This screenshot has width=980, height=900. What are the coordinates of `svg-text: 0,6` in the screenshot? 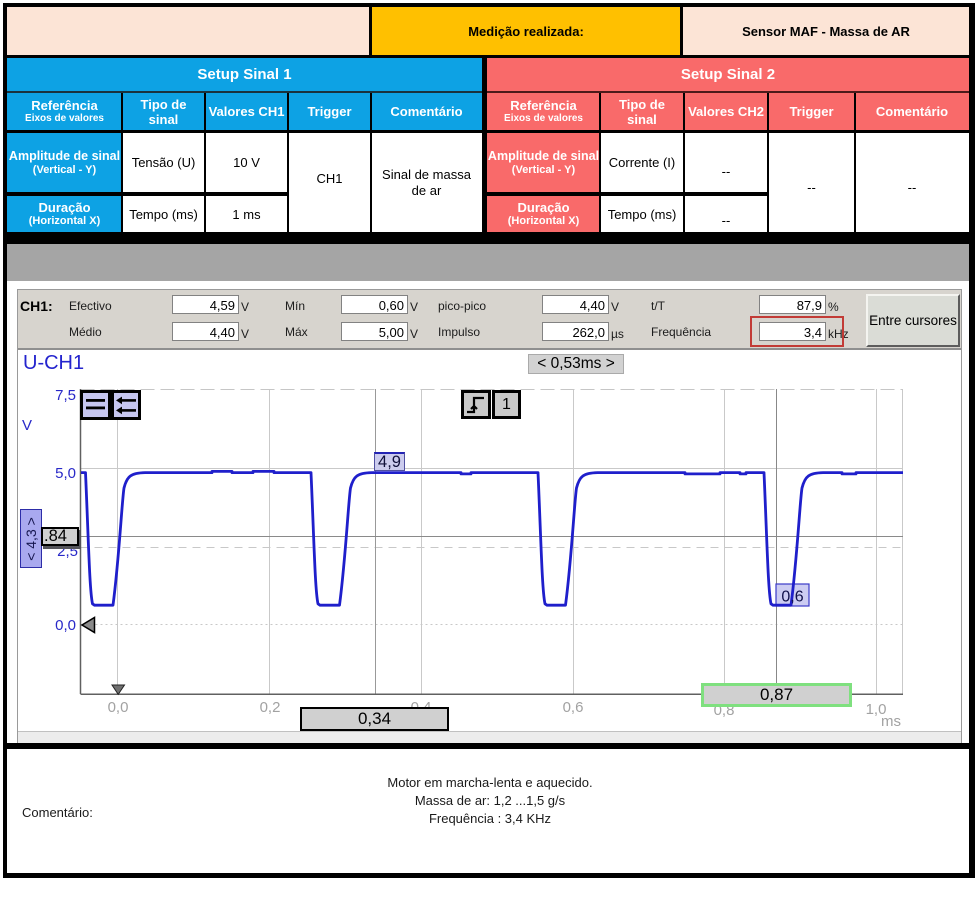 It's located at (792, 597).